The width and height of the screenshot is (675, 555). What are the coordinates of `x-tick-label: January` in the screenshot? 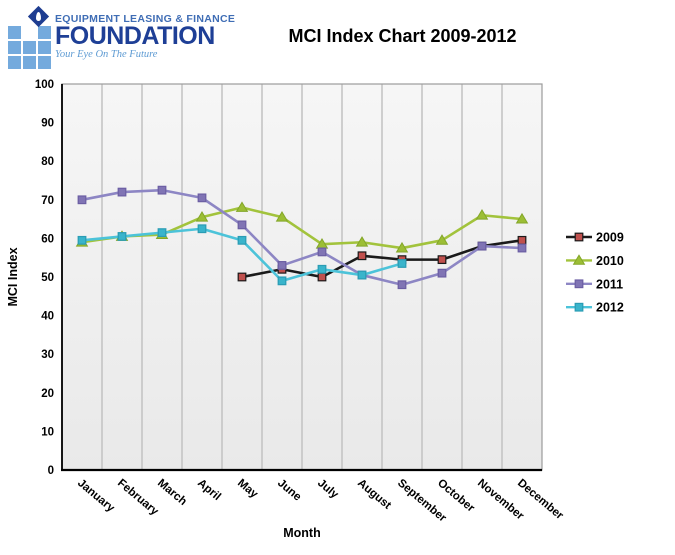 It's located at (96, 496).